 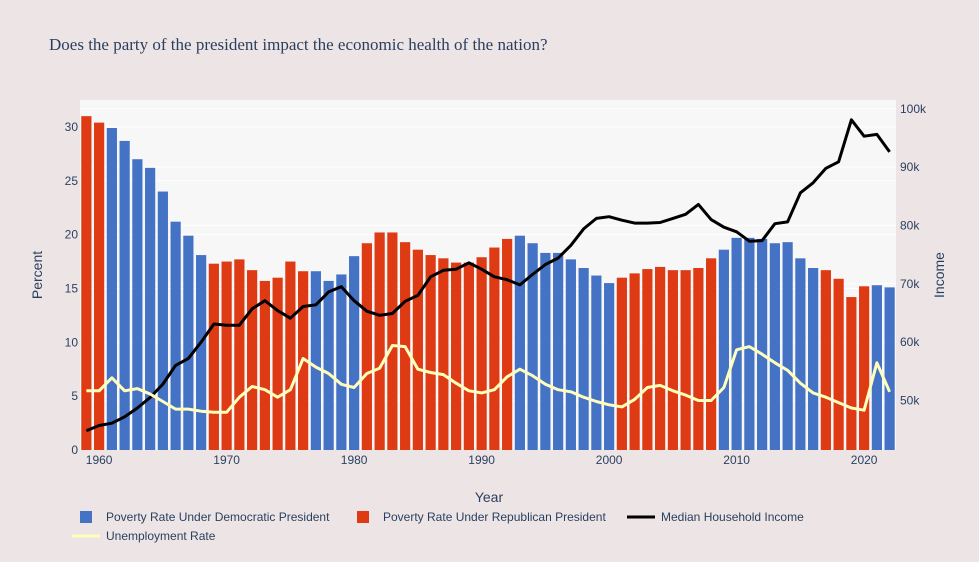 What do you see at coordinates (37, 275) in the screenshot?
I see `y-axis-label: Percent` at bounding box center [37, 275].